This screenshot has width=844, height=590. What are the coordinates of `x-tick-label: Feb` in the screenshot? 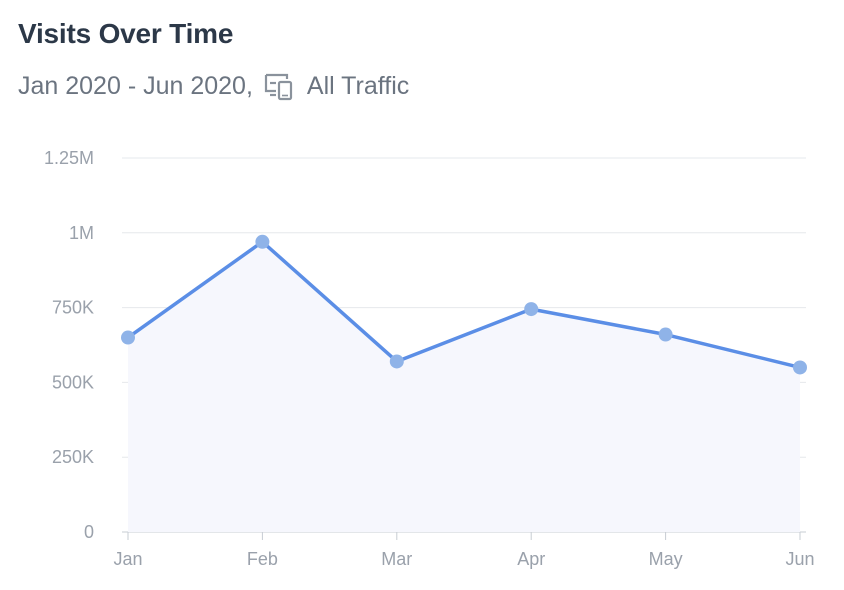 It's located at (262, 559).